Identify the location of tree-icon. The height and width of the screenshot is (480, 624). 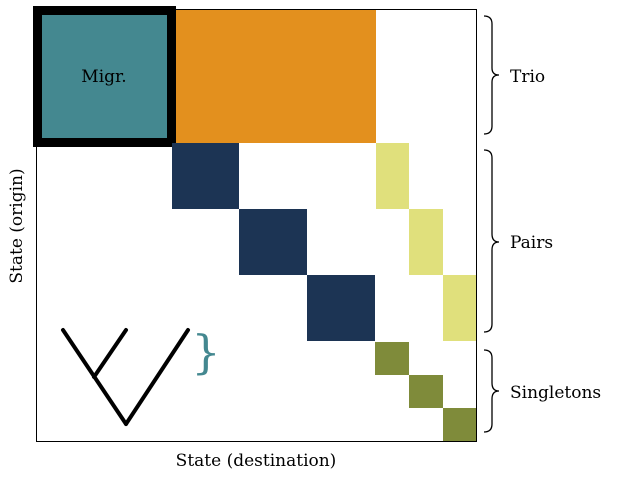
(125, 377).